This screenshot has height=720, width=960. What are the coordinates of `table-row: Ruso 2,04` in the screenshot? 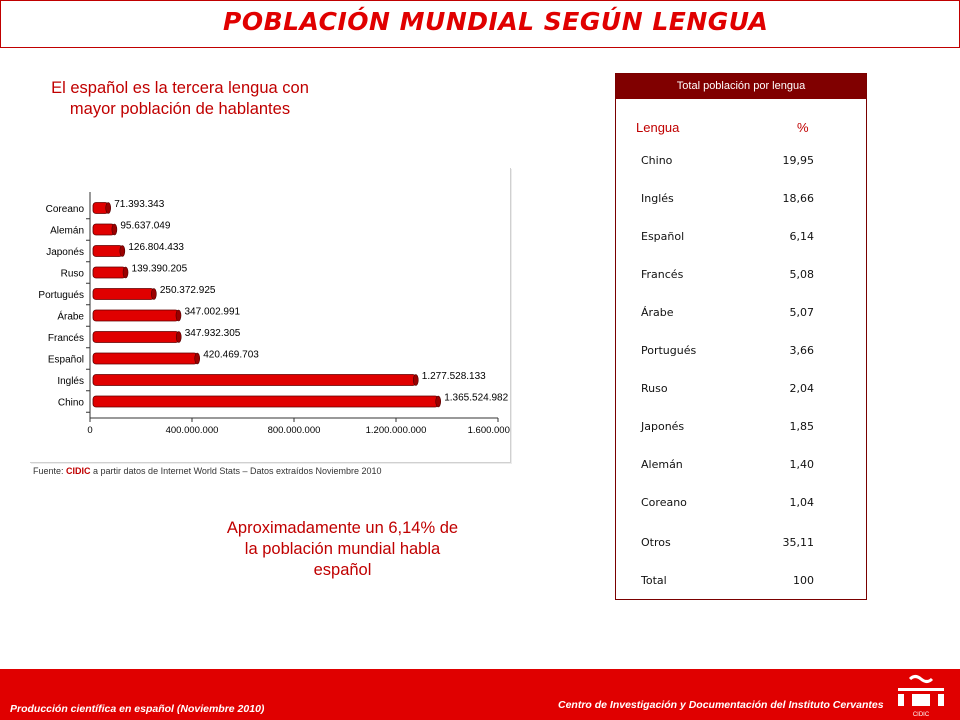 It's located at (741, 390).